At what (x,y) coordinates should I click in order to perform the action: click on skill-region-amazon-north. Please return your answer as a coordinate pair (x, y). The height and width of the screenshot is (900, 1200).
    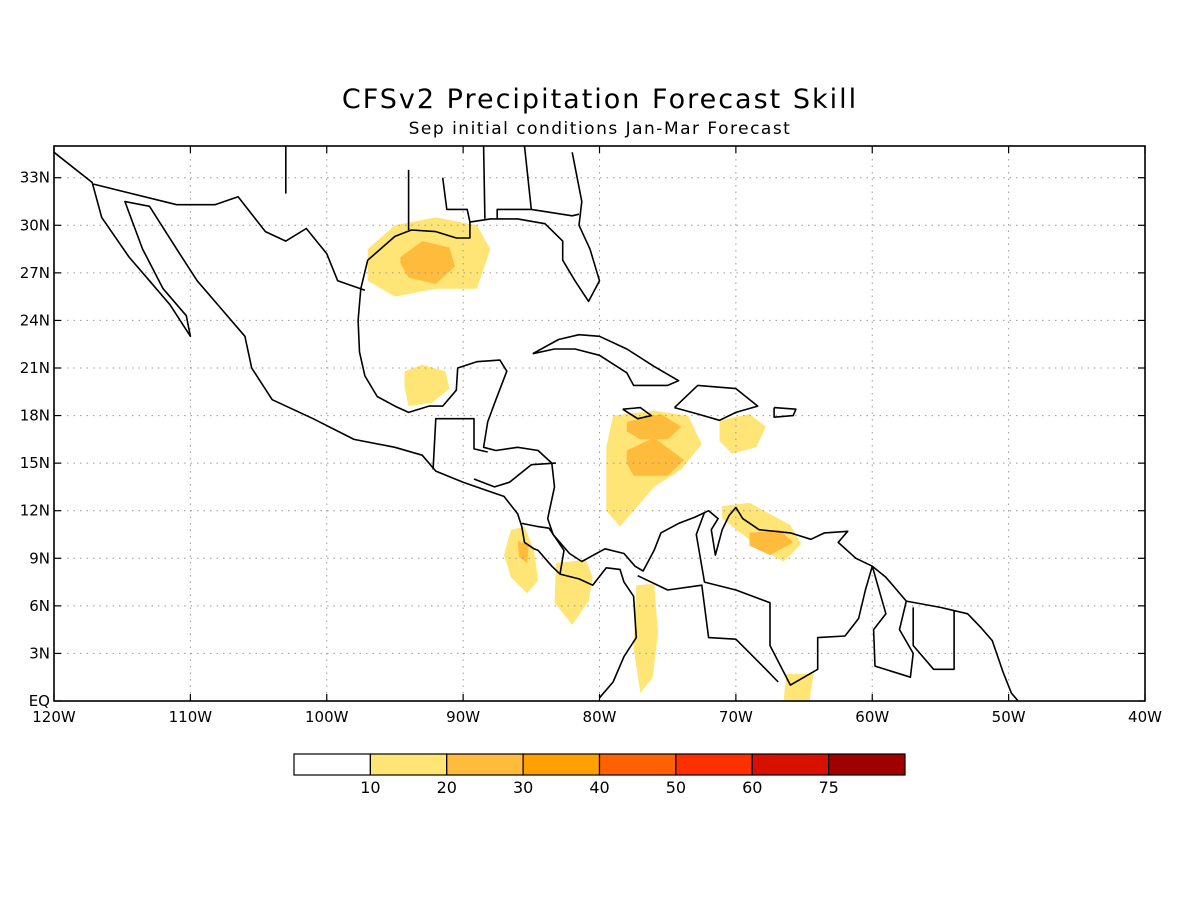
    Looking at the image, I should click on (798, 687).